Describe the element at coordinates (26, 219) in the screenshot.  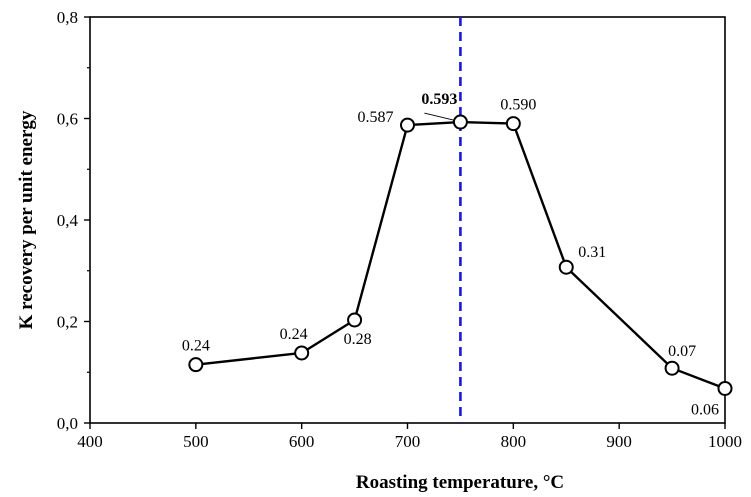
I see `y-axis-title: K recovery per unit energy` at that location.